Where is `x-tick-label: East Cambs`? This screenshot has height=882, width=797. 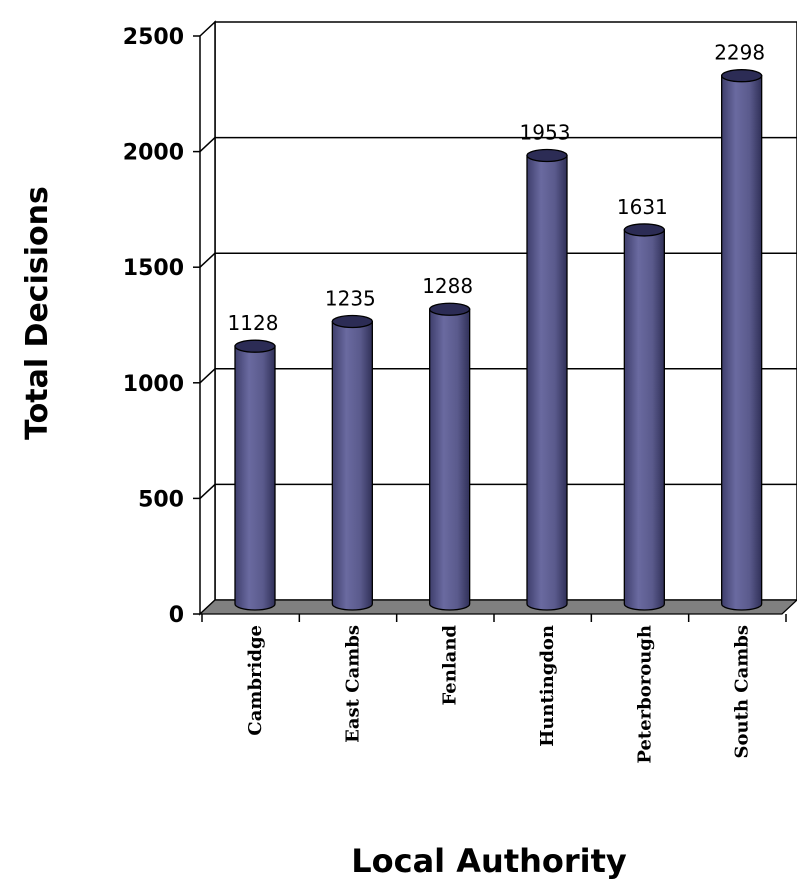
x-tick-label: East Cambs is located at coordinates (352, 684).